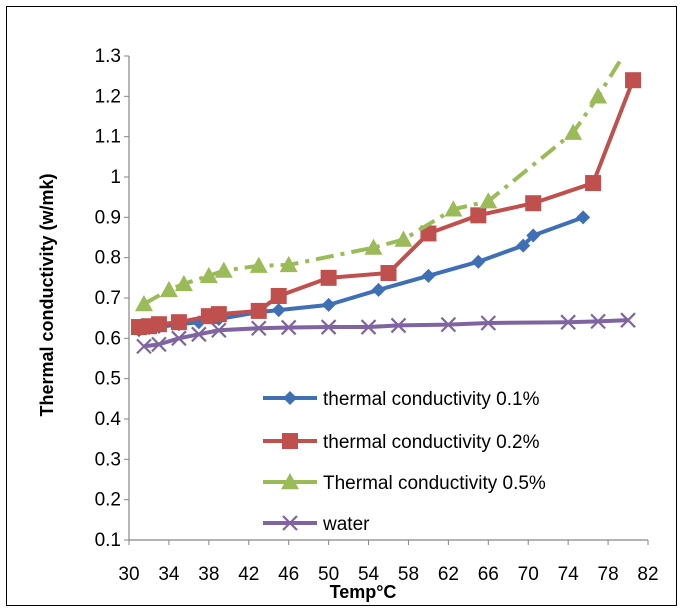 The width and height of the screenshot is (684, 611). I want to click on x-tick-label: 62, so click(448, 574).